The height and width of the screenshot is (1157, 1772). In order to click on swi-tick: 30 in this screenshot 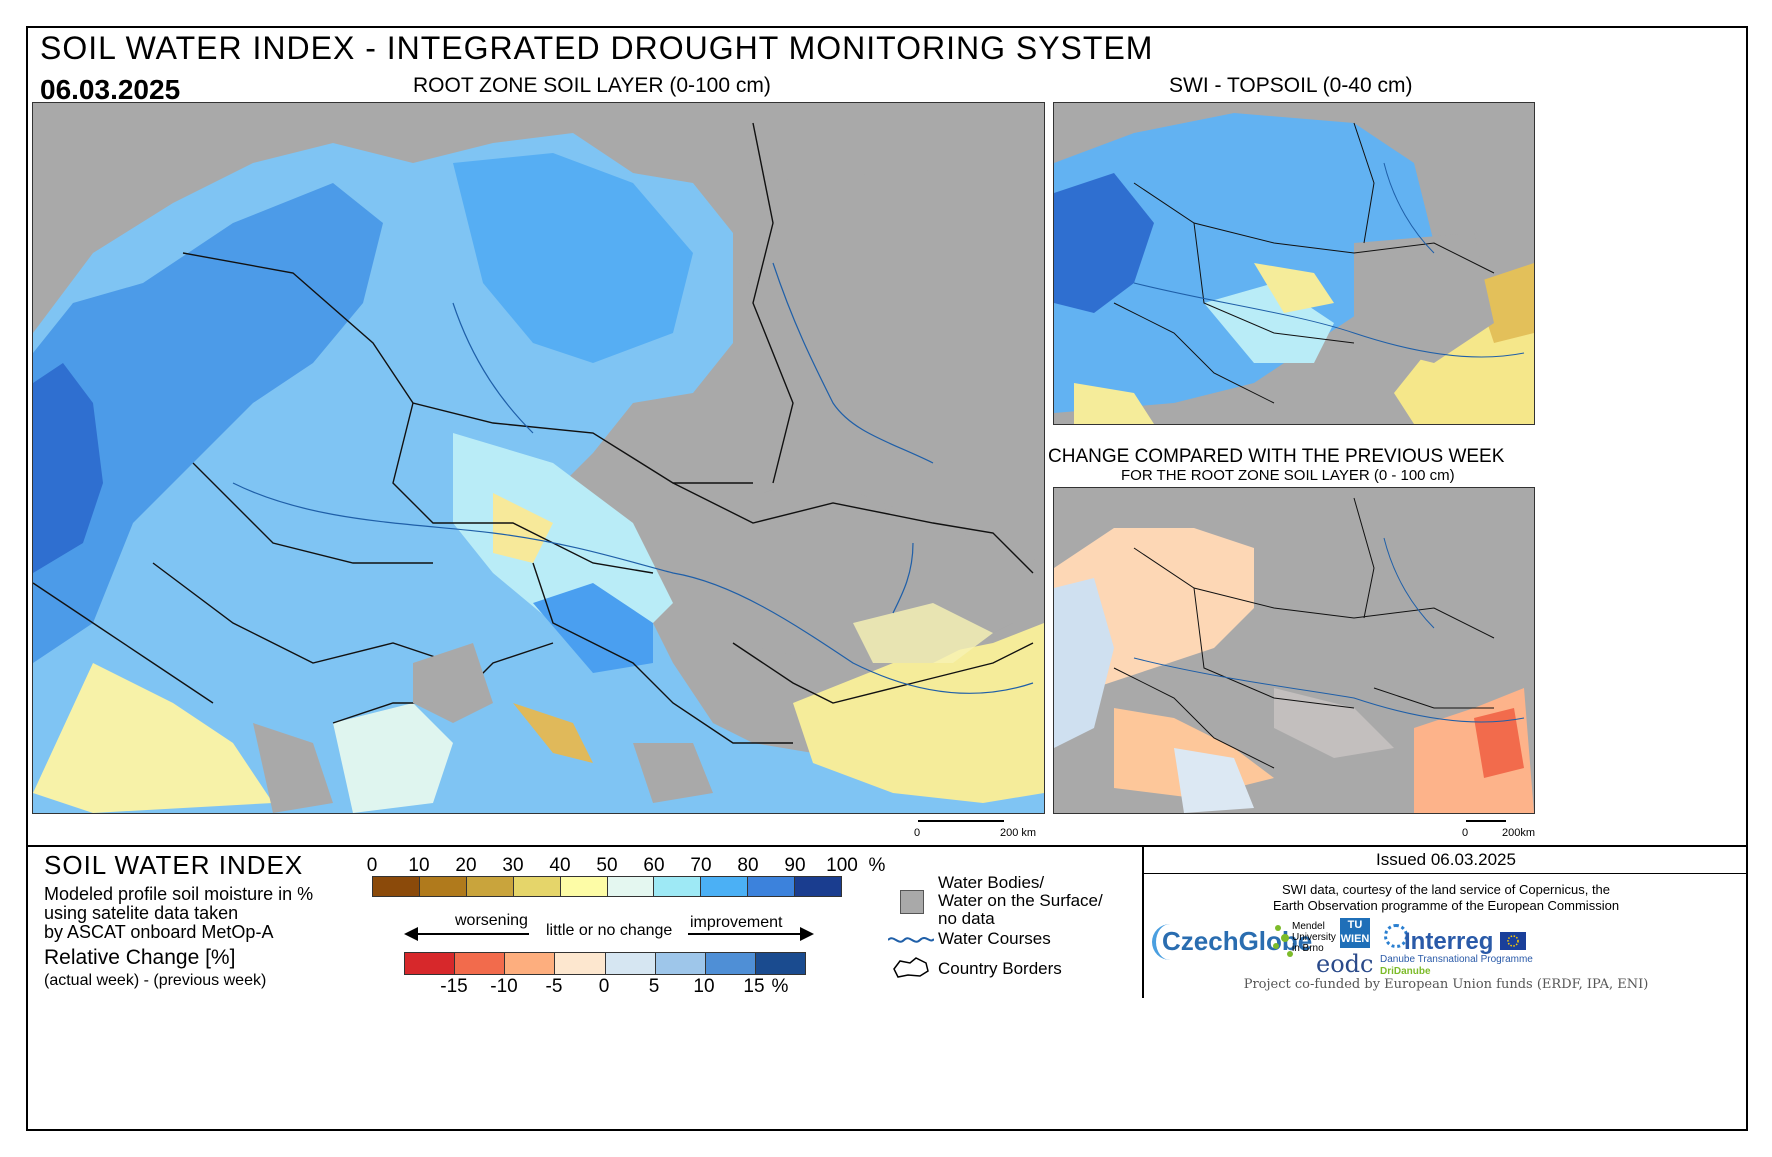, I will do `click(513, 865)`.